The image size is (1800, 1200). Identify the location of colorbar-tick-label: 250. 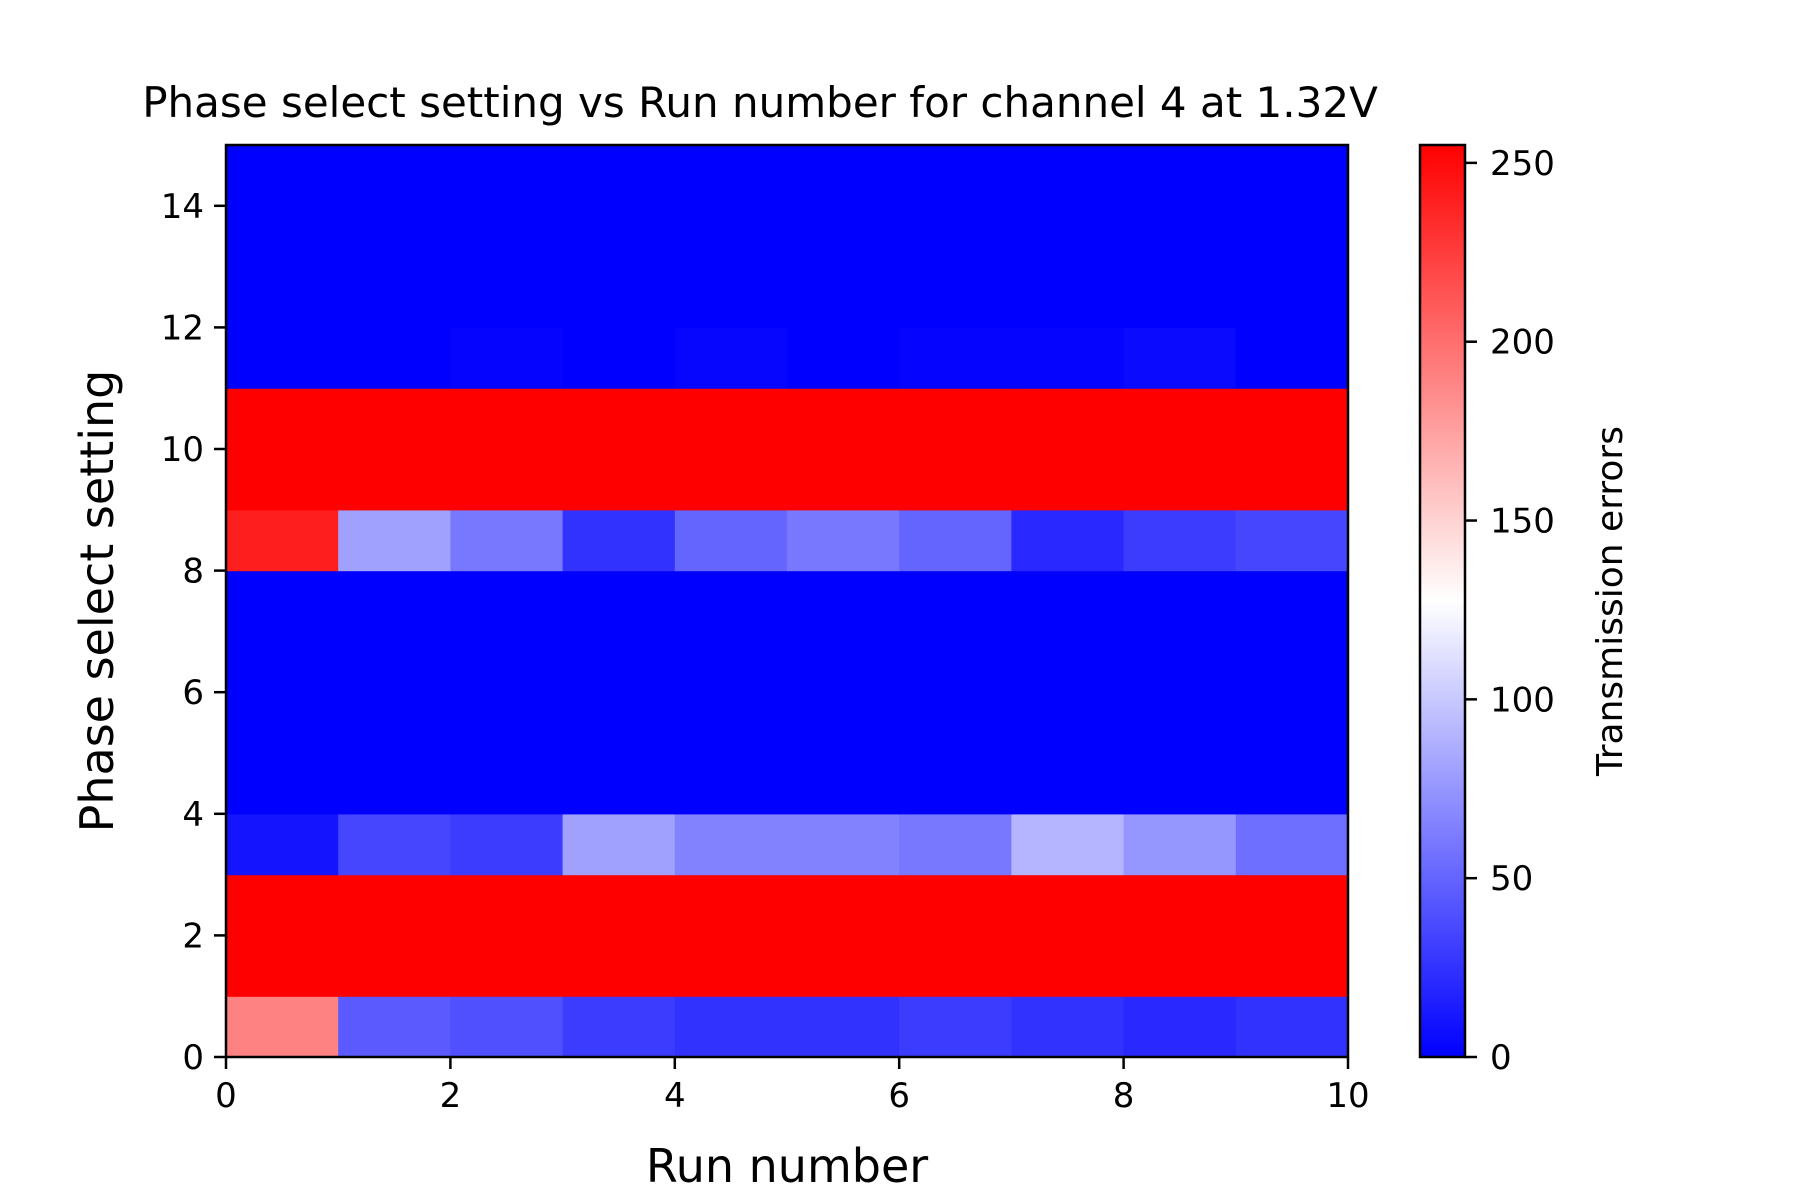
(1522, 164).